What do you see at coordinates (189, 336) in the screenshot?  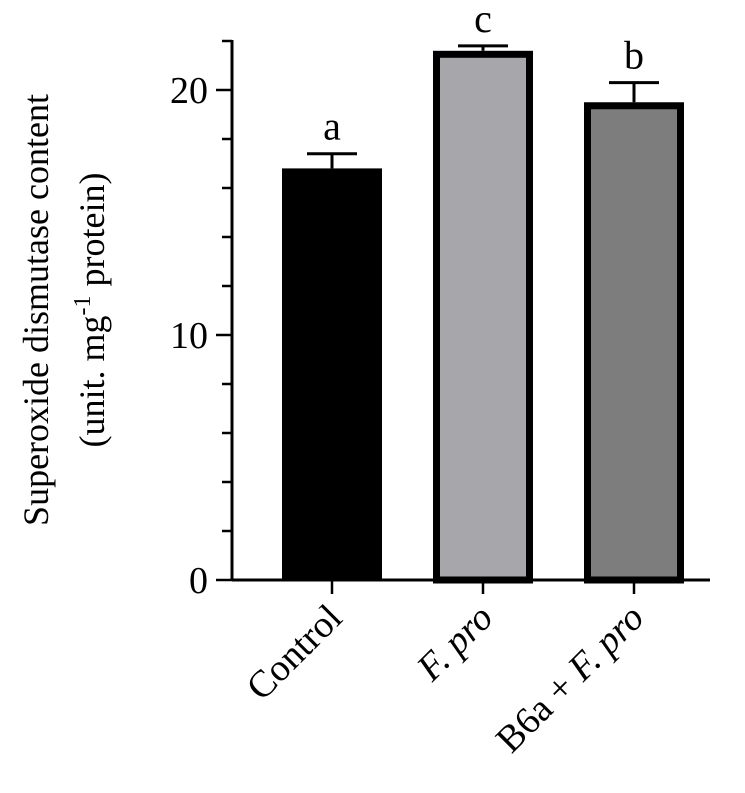 I see `y-tick-label: 10` at bounding box center [189, 336].